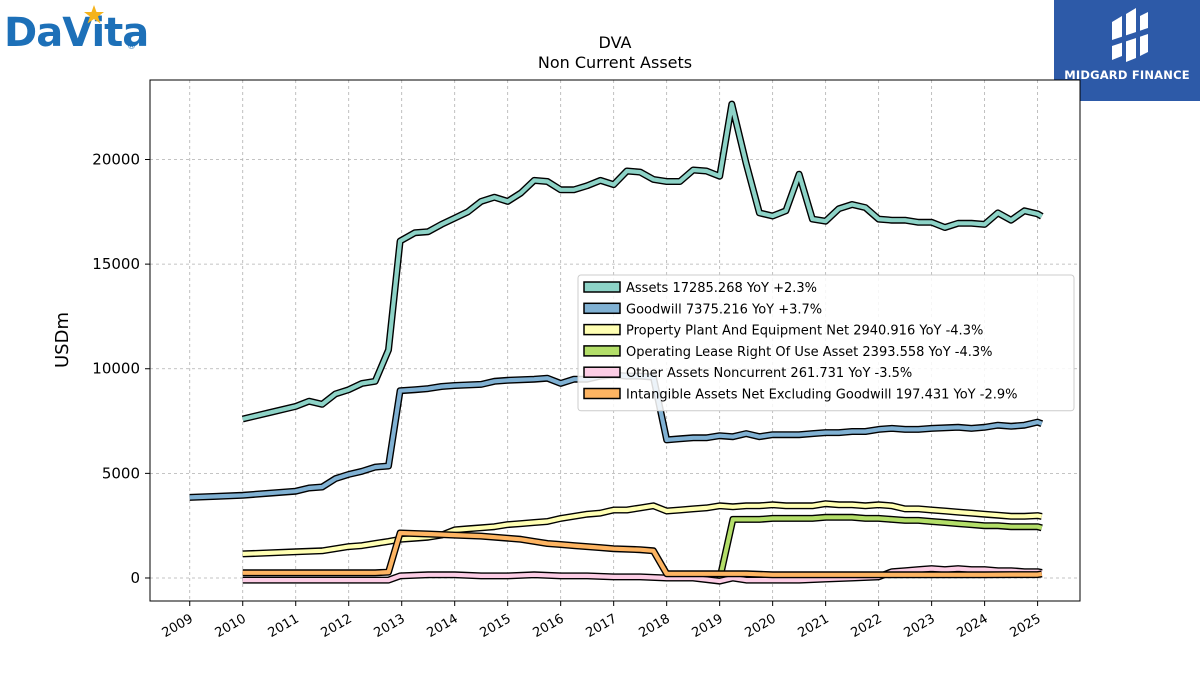  I want to click on x-tick-label: 2025, so click(1025, 626).